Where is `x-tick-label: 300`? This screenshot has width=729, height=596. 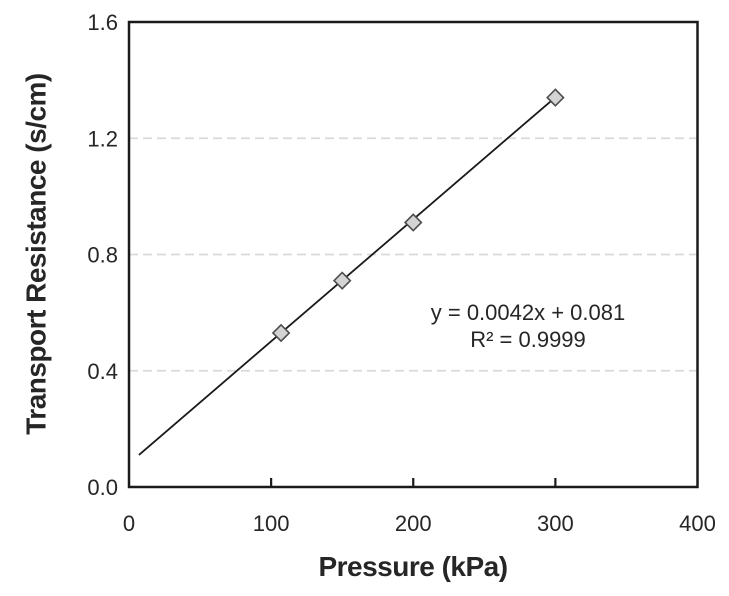
x-tick-label: 300 is located at coordinates (555, 523).